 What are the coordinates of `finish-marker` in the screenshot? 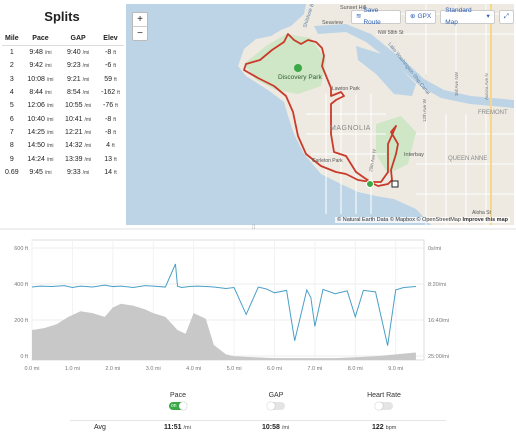 It's located at (395, 184).